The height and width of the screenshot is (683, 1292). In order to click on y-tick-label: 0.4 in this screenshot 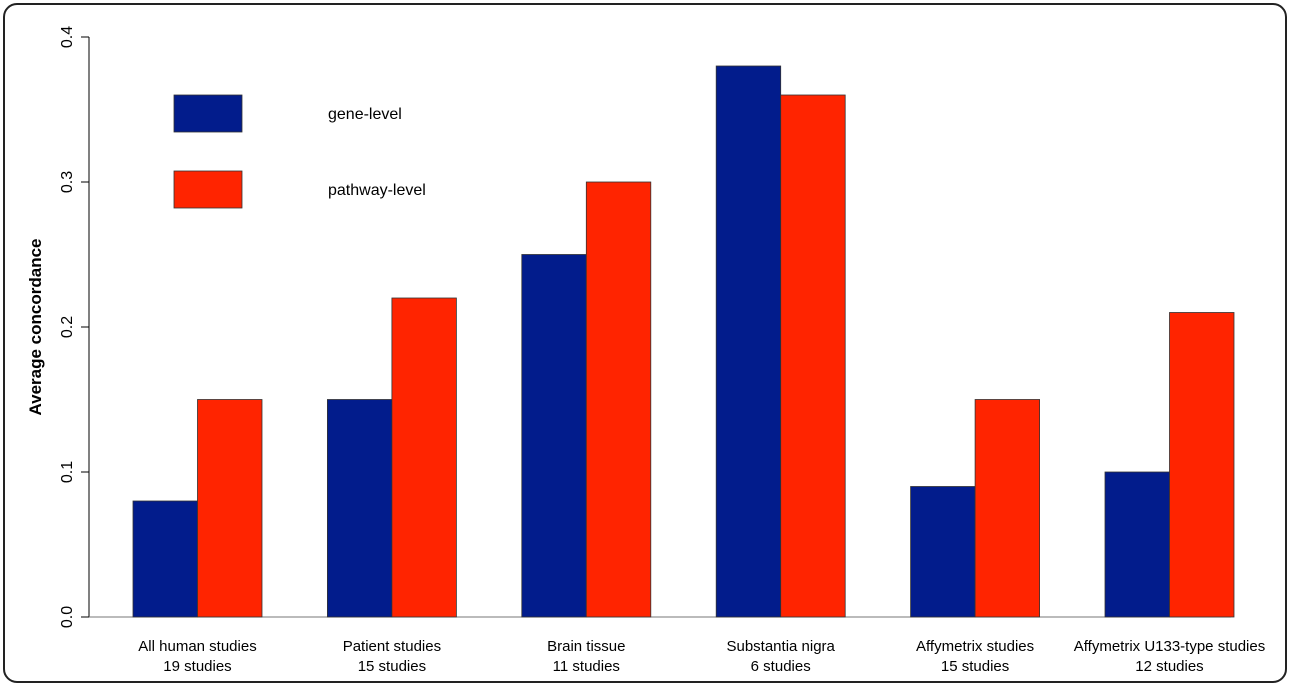, I will do `click(67, 37)`.